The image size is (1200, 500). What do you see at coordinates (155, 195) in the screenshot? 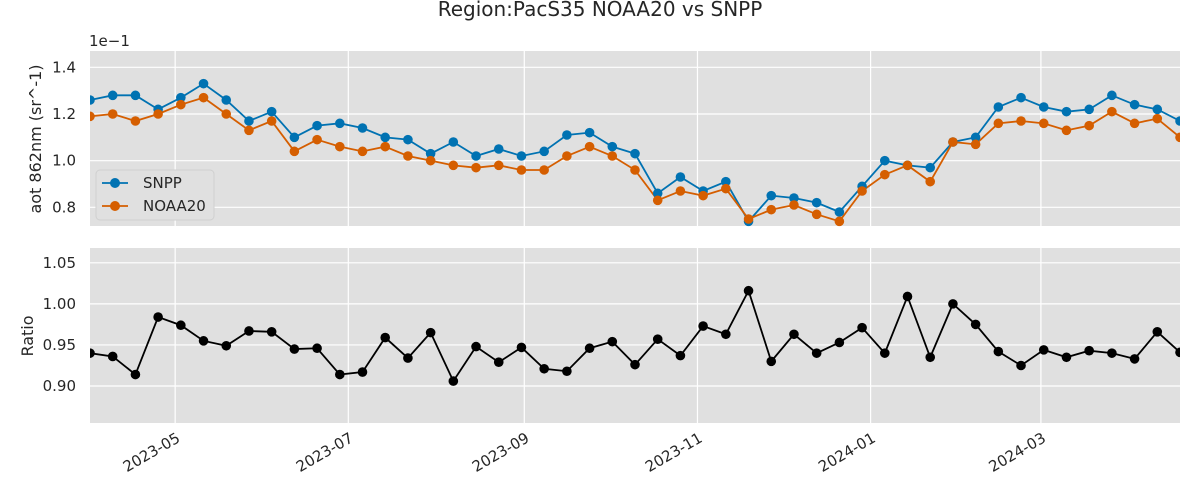
I see `legend: SNPP NOAA20` at bounding box center [155, 195].